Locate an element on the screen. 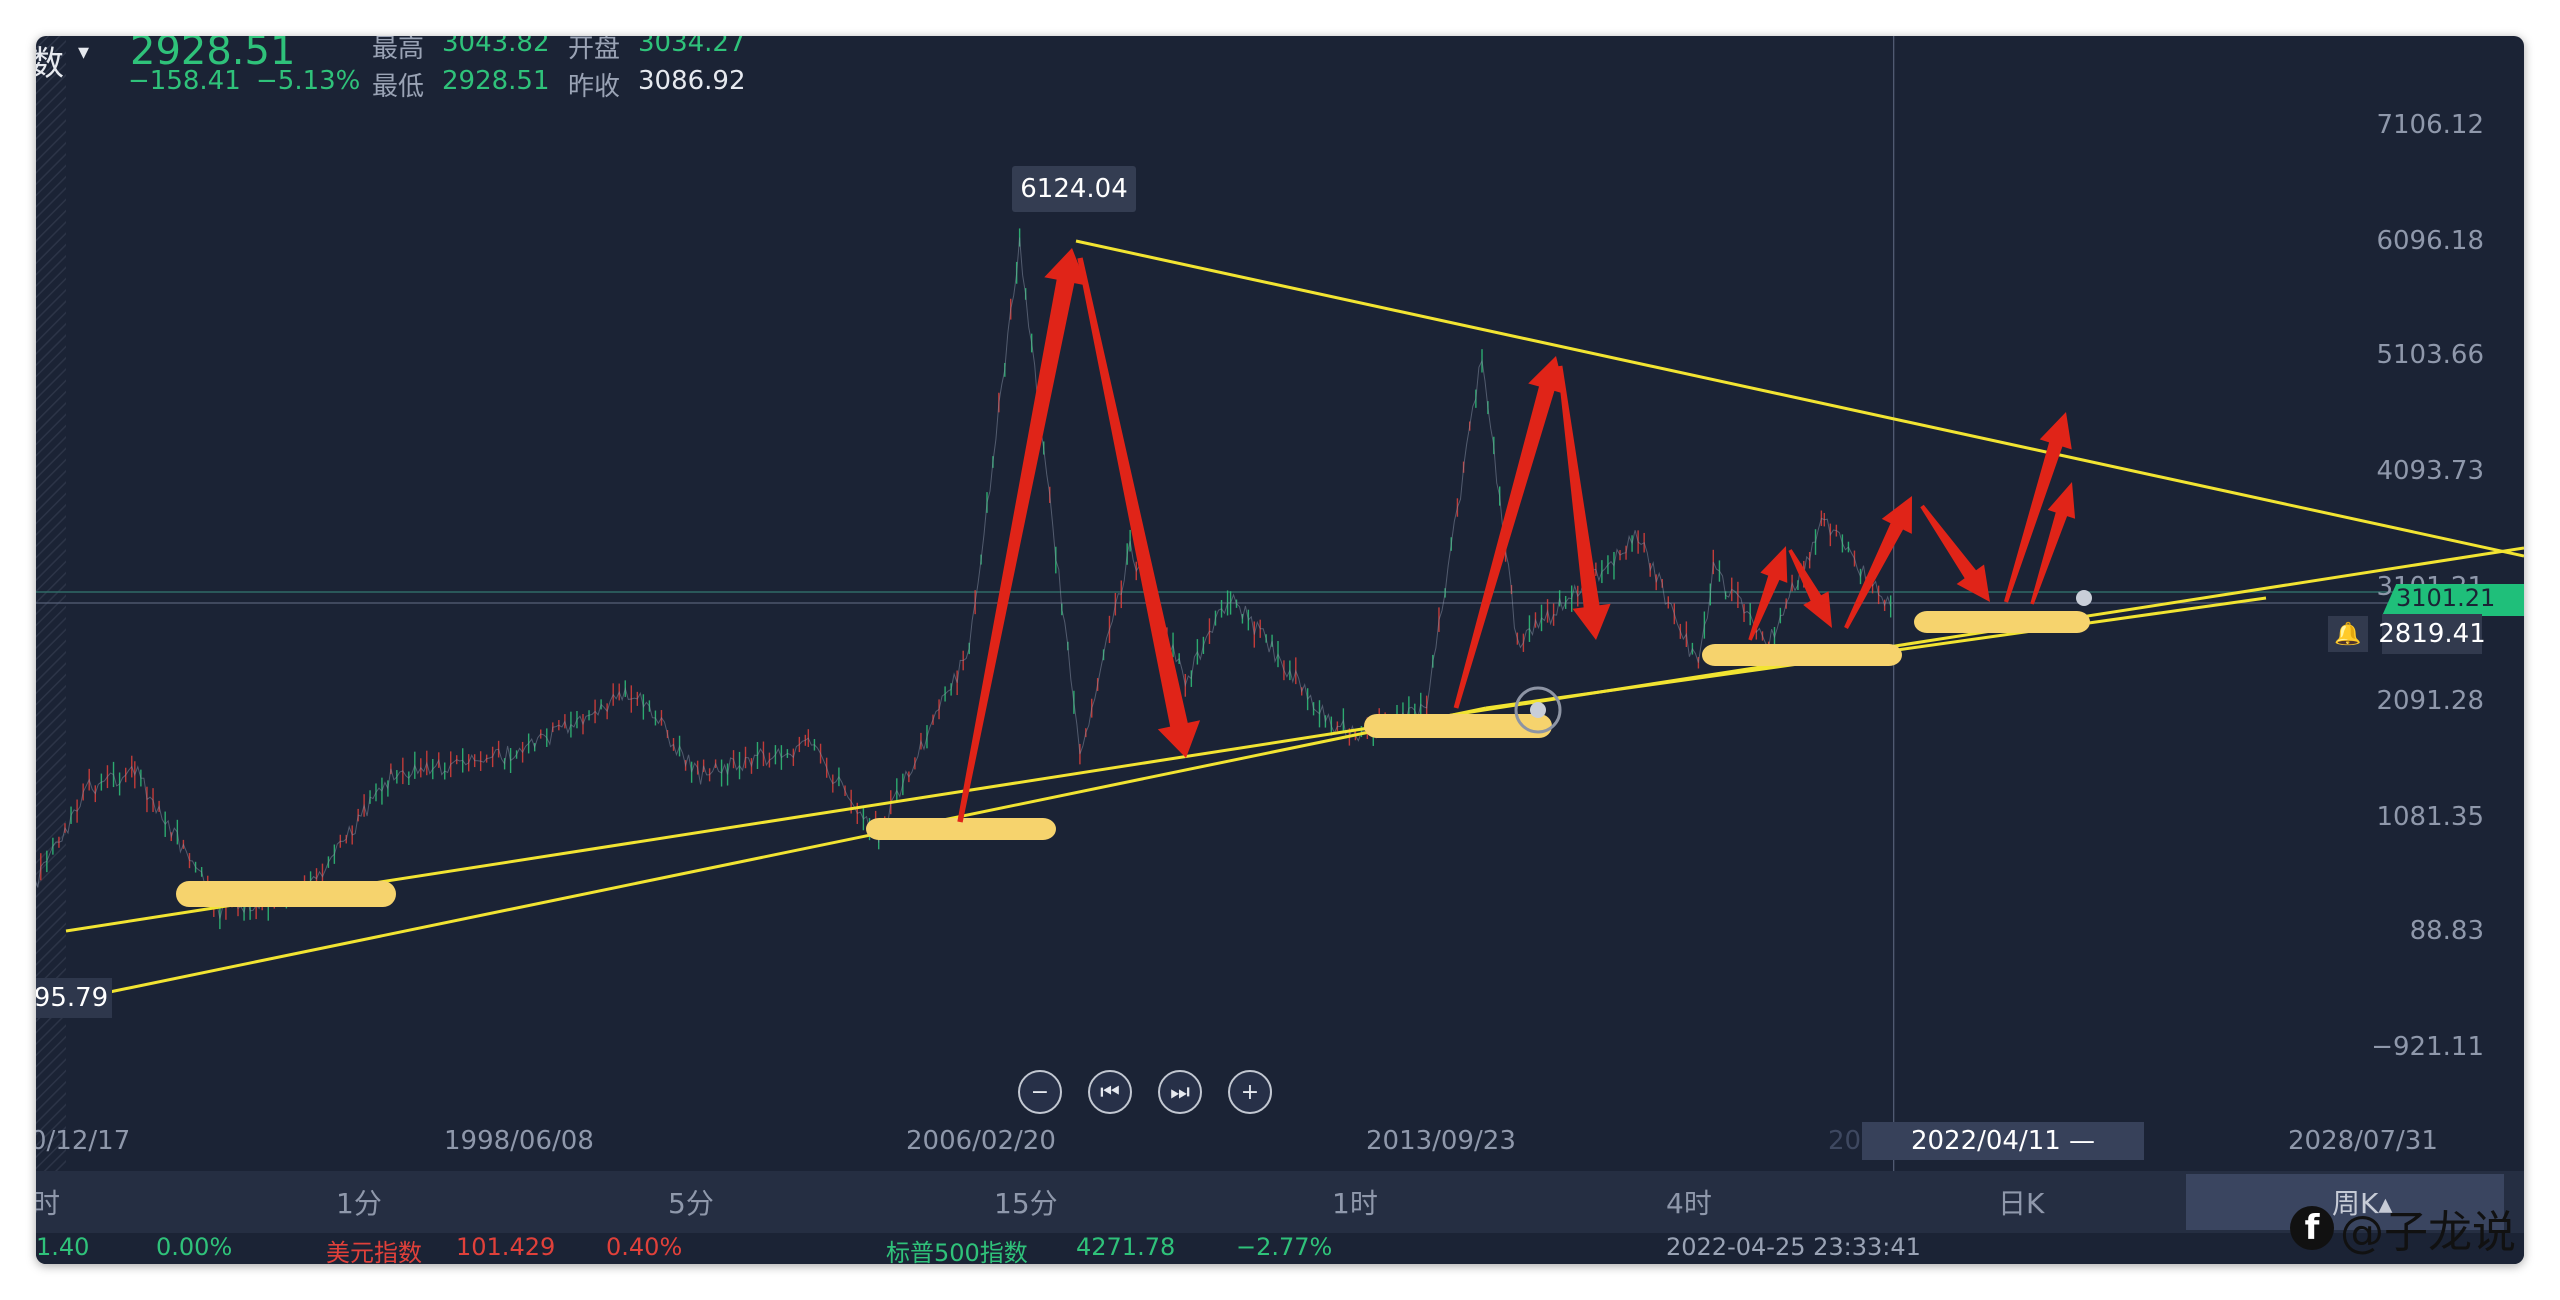 The height and width of the screenshot is (1300, 2560). period-tab: 时 is located at coordinates (48, 1203).